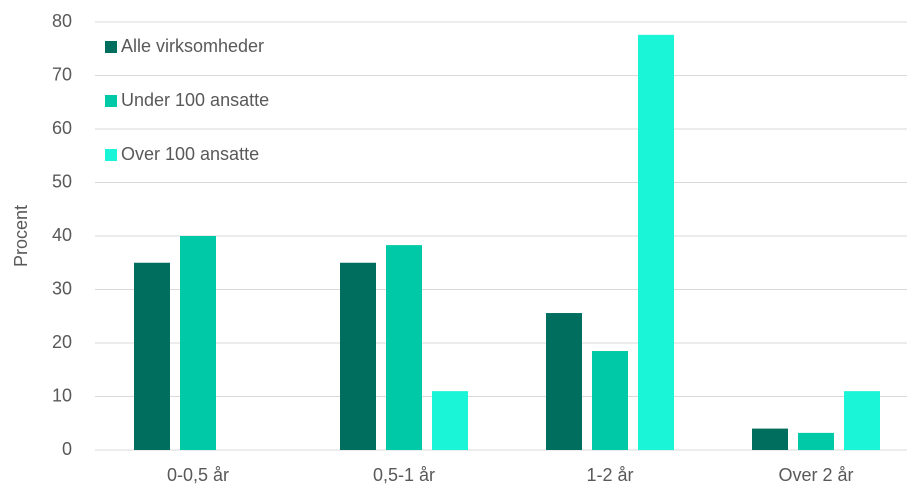 The width and height of the screenshot is (919, 491). Describe the element at coordinates (62, 128) in the screenshot. I see `y-tick-label: 60` at that location.